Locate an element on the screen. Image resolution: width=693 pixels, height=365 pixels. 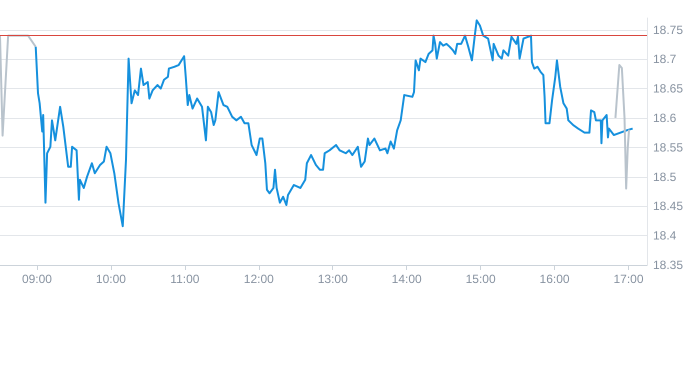
x-tick-label: 12:00 is located at coordinates (259, 279).